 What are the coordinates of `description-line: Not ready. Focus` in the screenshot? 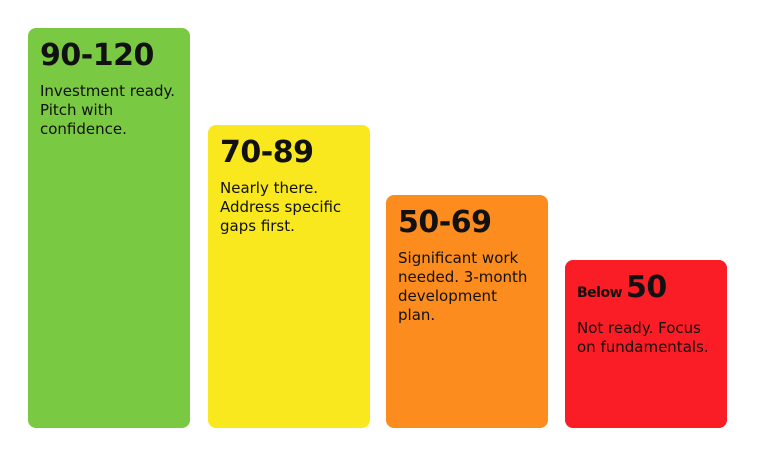 It's located at (639, 328).